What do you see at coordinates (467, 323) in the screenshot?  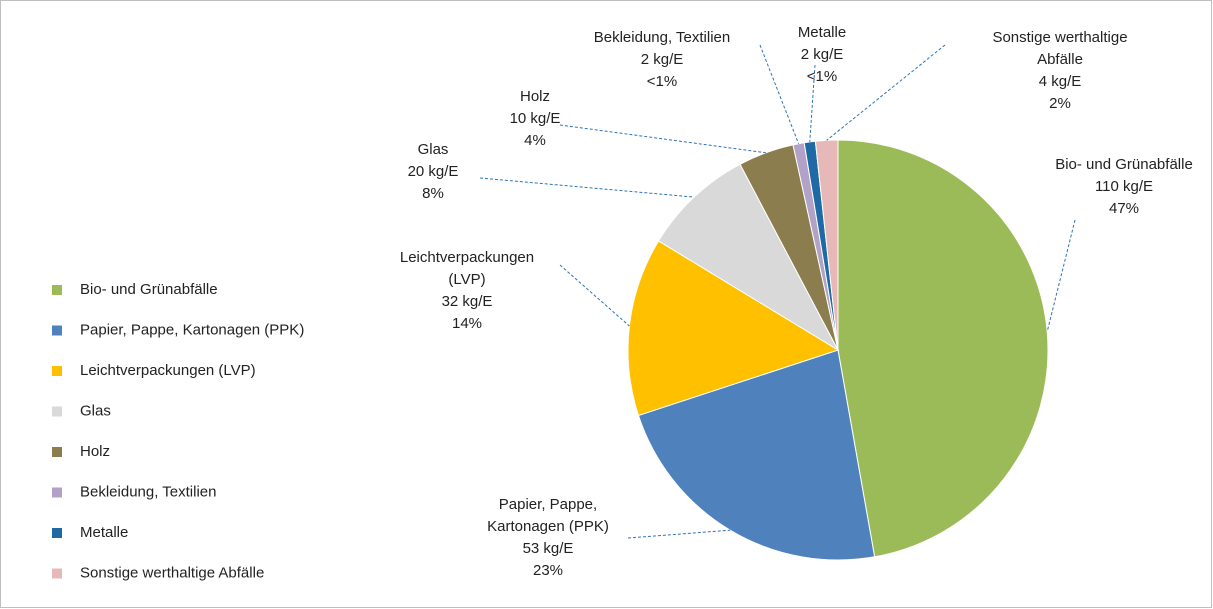 I see `data-label-percent: 14%` at bounding box center [467, 323].